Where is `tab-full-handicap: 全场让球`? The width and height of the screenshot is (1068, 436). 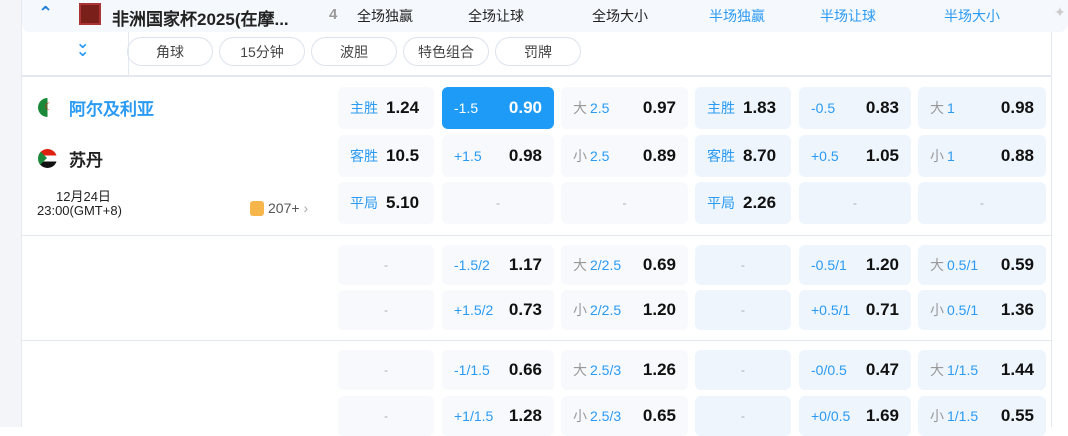
tab-full-handicap: 全场让球 is located at coordinates (496, 16).